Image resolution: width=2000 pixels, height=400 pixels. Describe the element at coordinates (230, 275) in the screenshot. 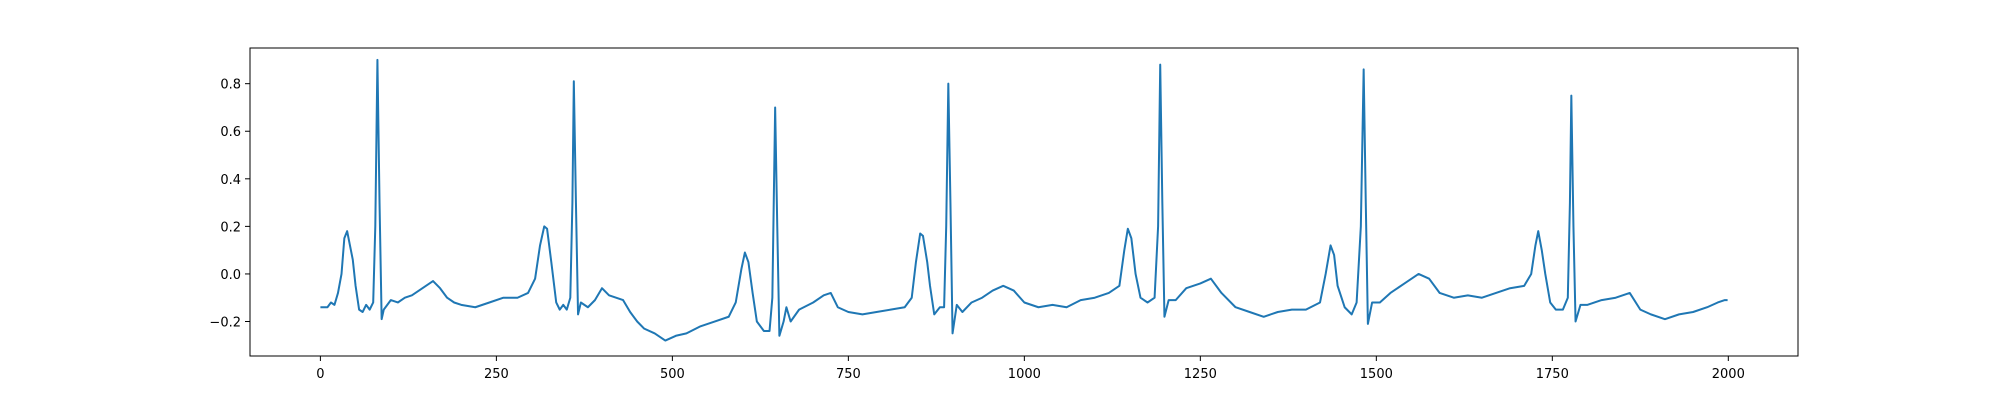

I see `y-tick-label: 0.0` at that location.